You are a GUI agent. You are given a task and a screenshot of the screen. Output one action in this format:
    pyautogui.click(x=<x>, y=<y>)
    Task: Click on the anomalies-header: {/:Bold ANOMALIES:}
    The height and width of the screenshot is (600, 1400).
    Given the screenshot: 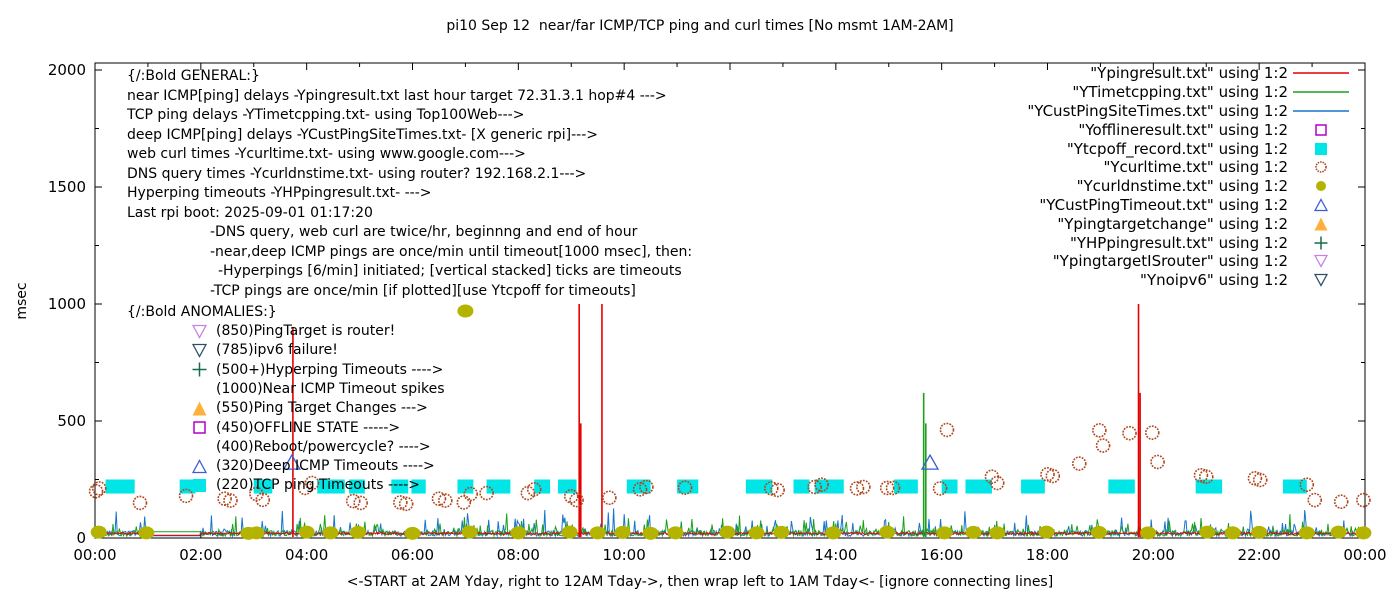 What is the action you would take?
    pyautogui.click(x=202, y=312)
    